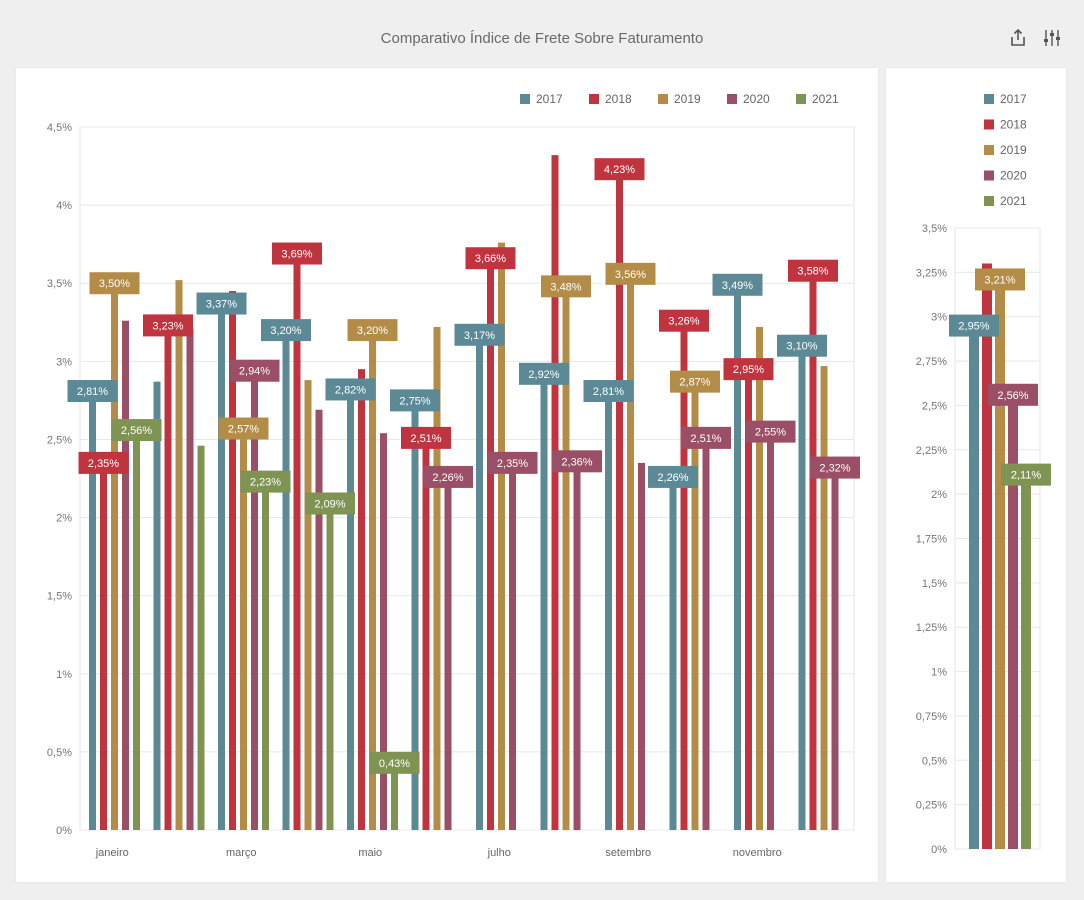  Describe the element at coordinates (802, 587) in the screenshot. I see `bar-2017-dezembro` at that location.